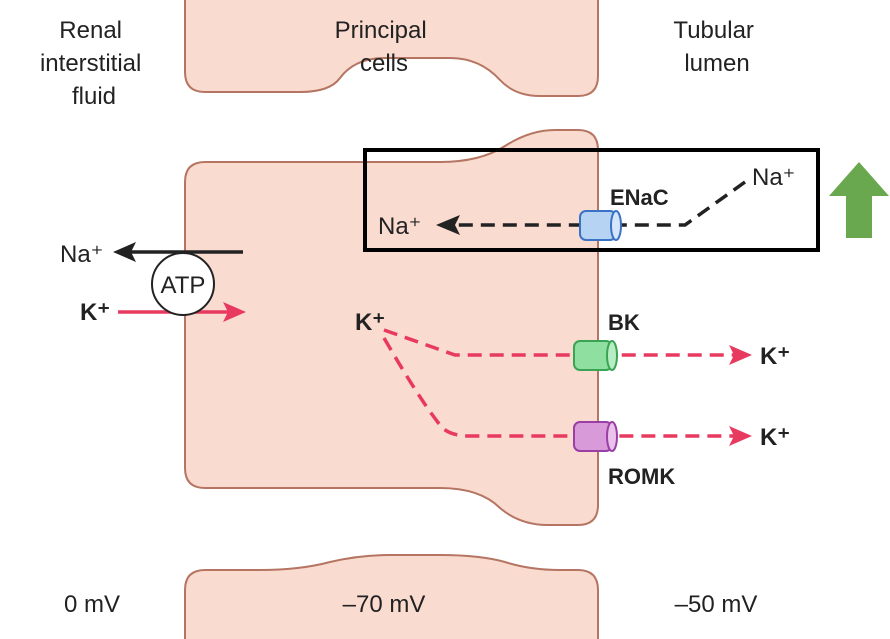  Describe the element at coordinates (859, 200) in the screenshot. I see `up-arrow-icon` at that location.